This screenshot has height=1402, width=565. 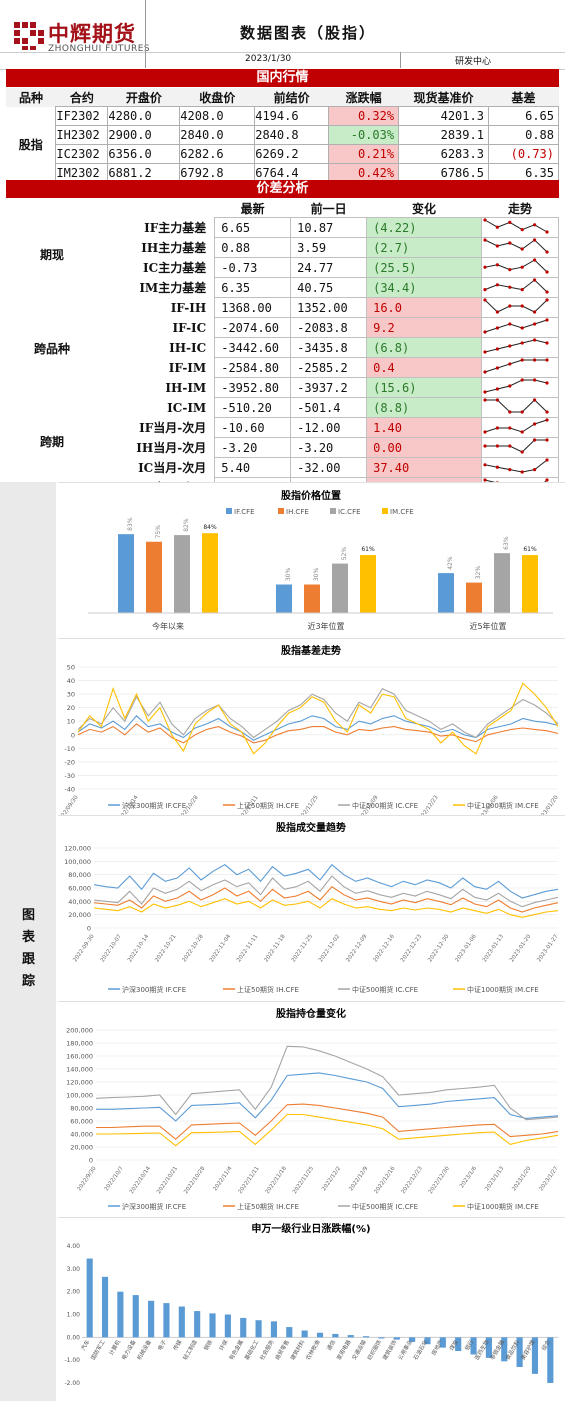 What do you see at coordinates (344, 1349) in the screenshot?
I see `x-tick-label: 家用电器` at bounding box center [344, 1349].